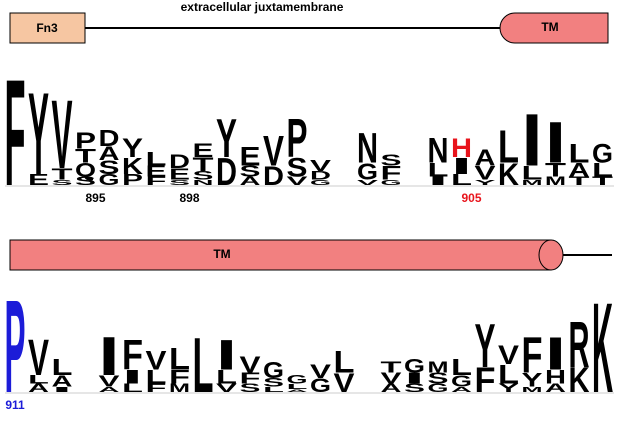  What do you see at coordinates (579, 345) in the screenshot?
I see `logo-letter: R` at bounding box center [579, 345].